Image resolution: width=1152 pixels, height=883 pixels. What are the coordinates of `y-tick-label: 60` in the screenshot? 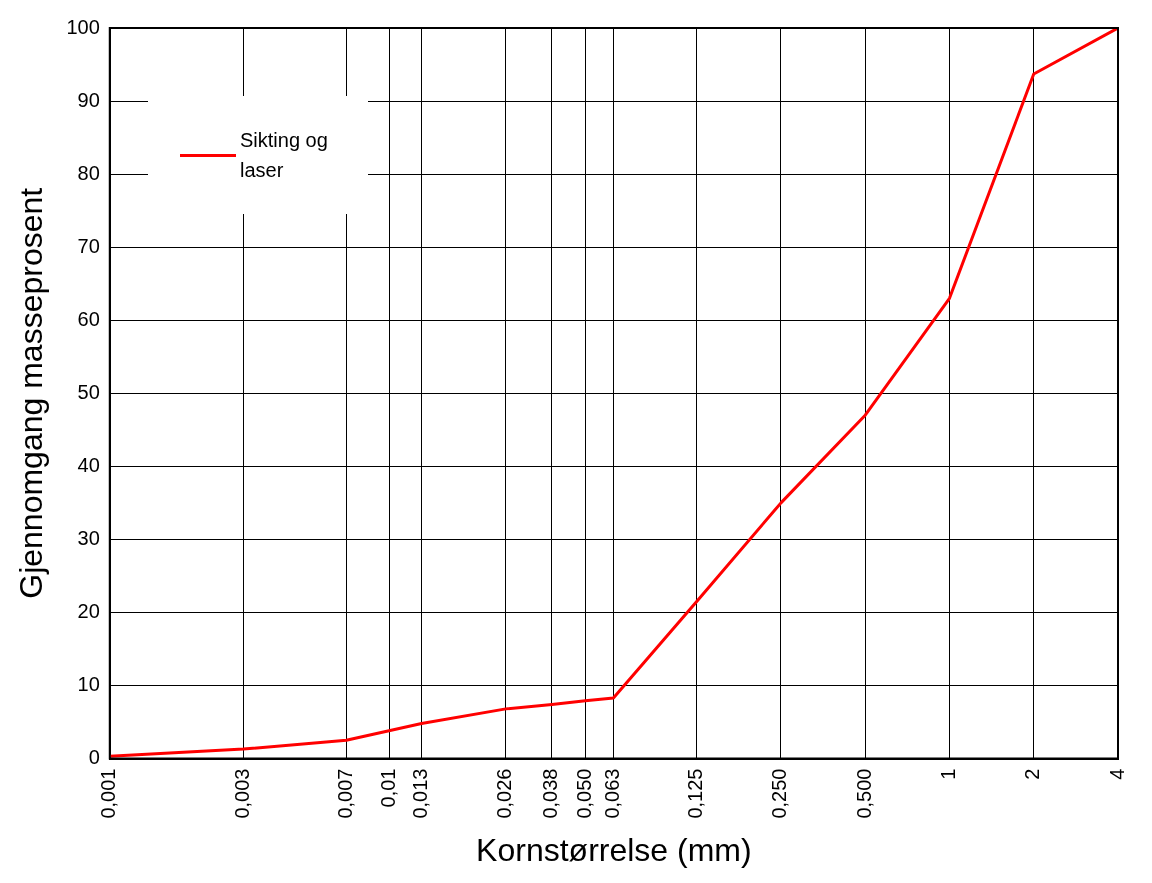 It's located at (88, 318).